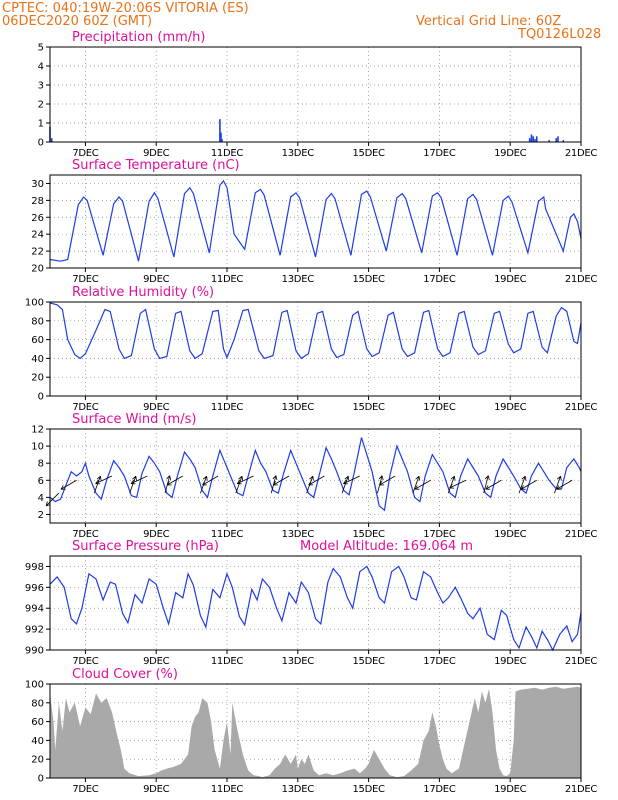 Image resolution: width=618 pixels, height=800 pixels. What do you see at coordinates (37, 340) in the screenshot?
I see `y-tick-label: 60` at bounding box center [37, 340].